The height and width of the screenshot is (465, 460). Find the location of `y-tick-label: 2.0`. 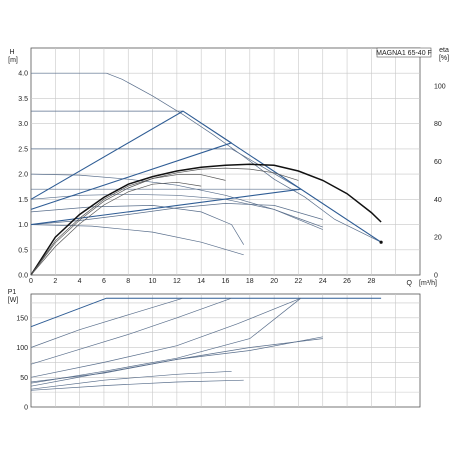

y-tick-label: 2.0 is located at coordinates (23, 175).